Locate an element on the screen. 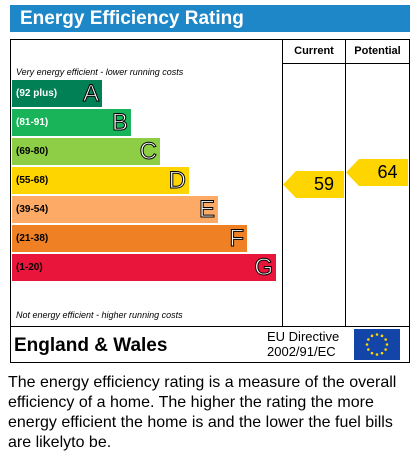 The image size is (417, 465). chart-footer: England & Wales EU Directive 2002/91/EC is located at coordinates (210, 344).